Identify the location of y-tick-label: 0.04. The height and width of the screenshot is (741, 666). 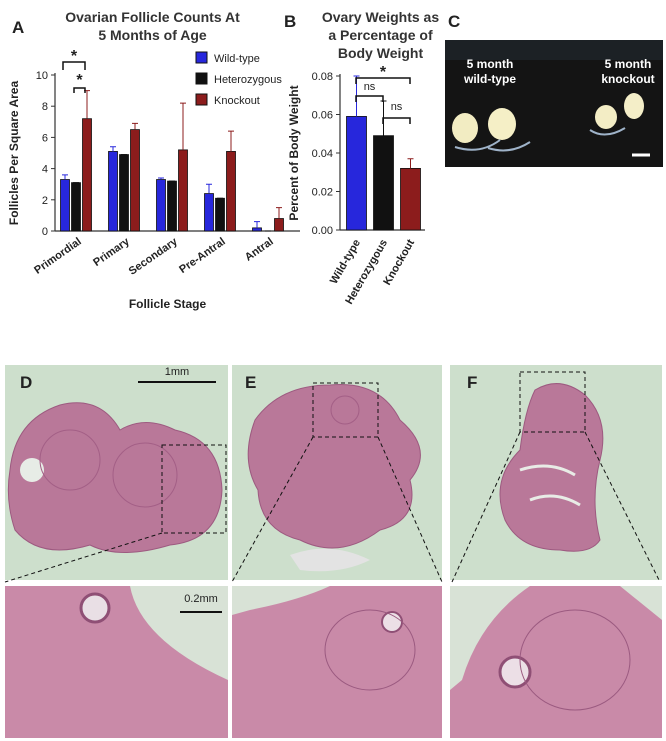
(322, 154).